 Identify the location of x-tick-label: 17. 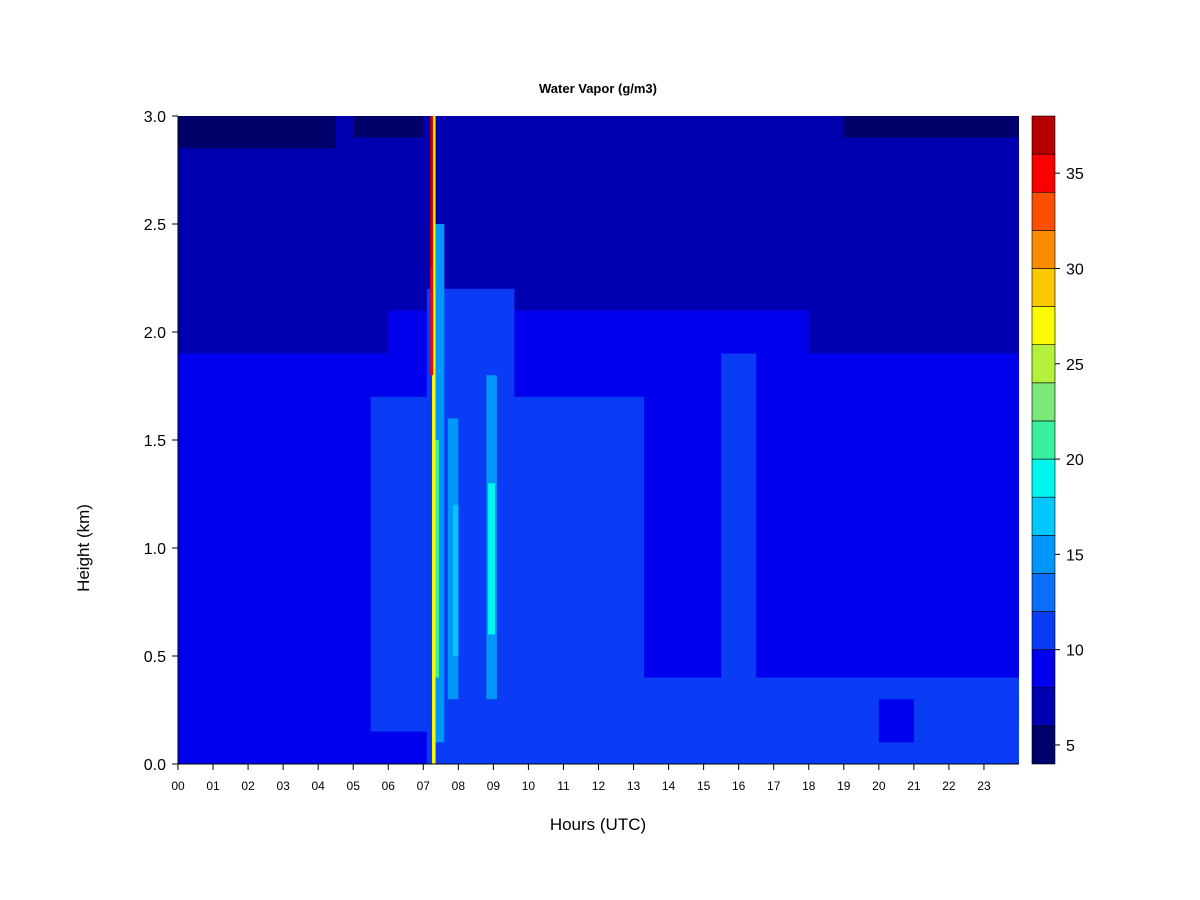
(774, 786).